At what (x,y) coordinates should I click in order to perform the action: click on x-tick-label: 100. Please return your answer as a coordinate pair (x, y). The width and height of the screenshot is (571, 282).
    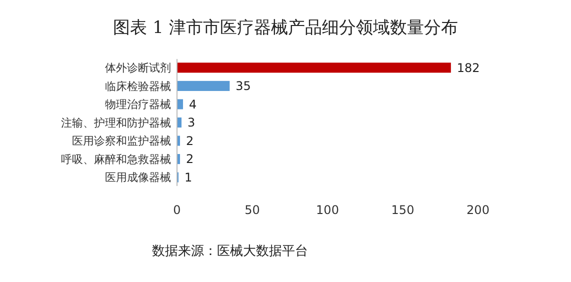
    Looking at the image, I should click on (327, 210).